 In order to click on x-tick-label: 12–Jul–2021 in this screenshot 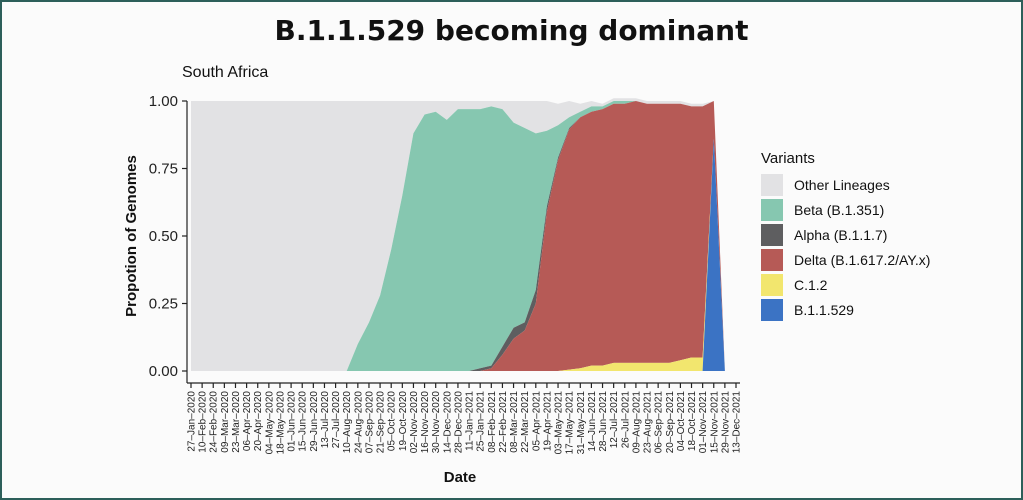, I will do `click(614, 420)`.